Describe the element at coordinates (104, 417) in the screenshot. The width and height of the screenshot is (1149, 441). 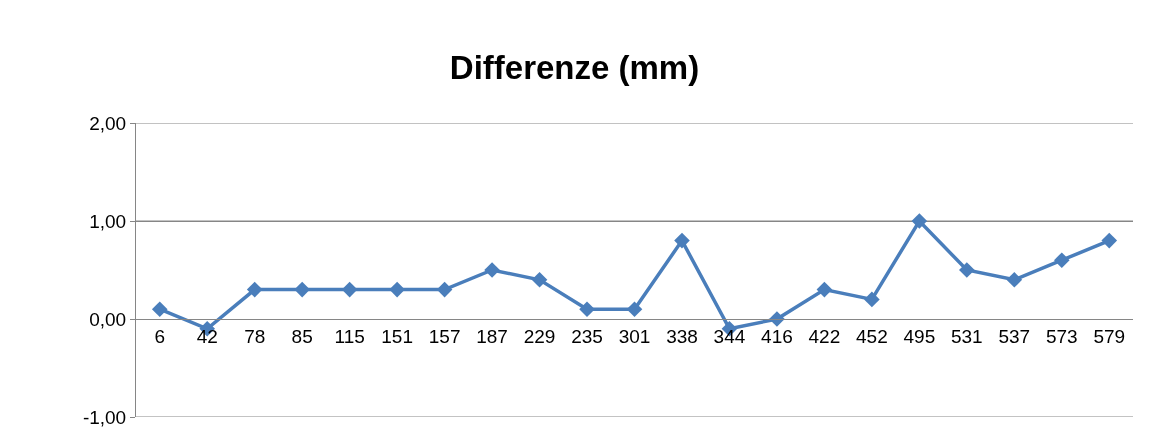
I see `y-tick-label: -1,00` at that location.